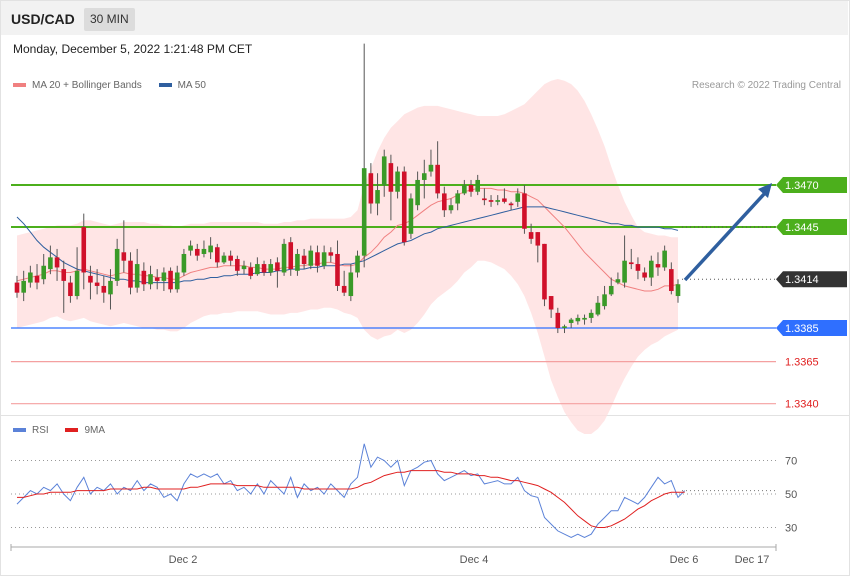 Image resolution: width=850 pixels, height=576 pixels. Describe the element at coordinates (19, 85) in the screenshot. I see `legend-ma20-swatch` at that location.